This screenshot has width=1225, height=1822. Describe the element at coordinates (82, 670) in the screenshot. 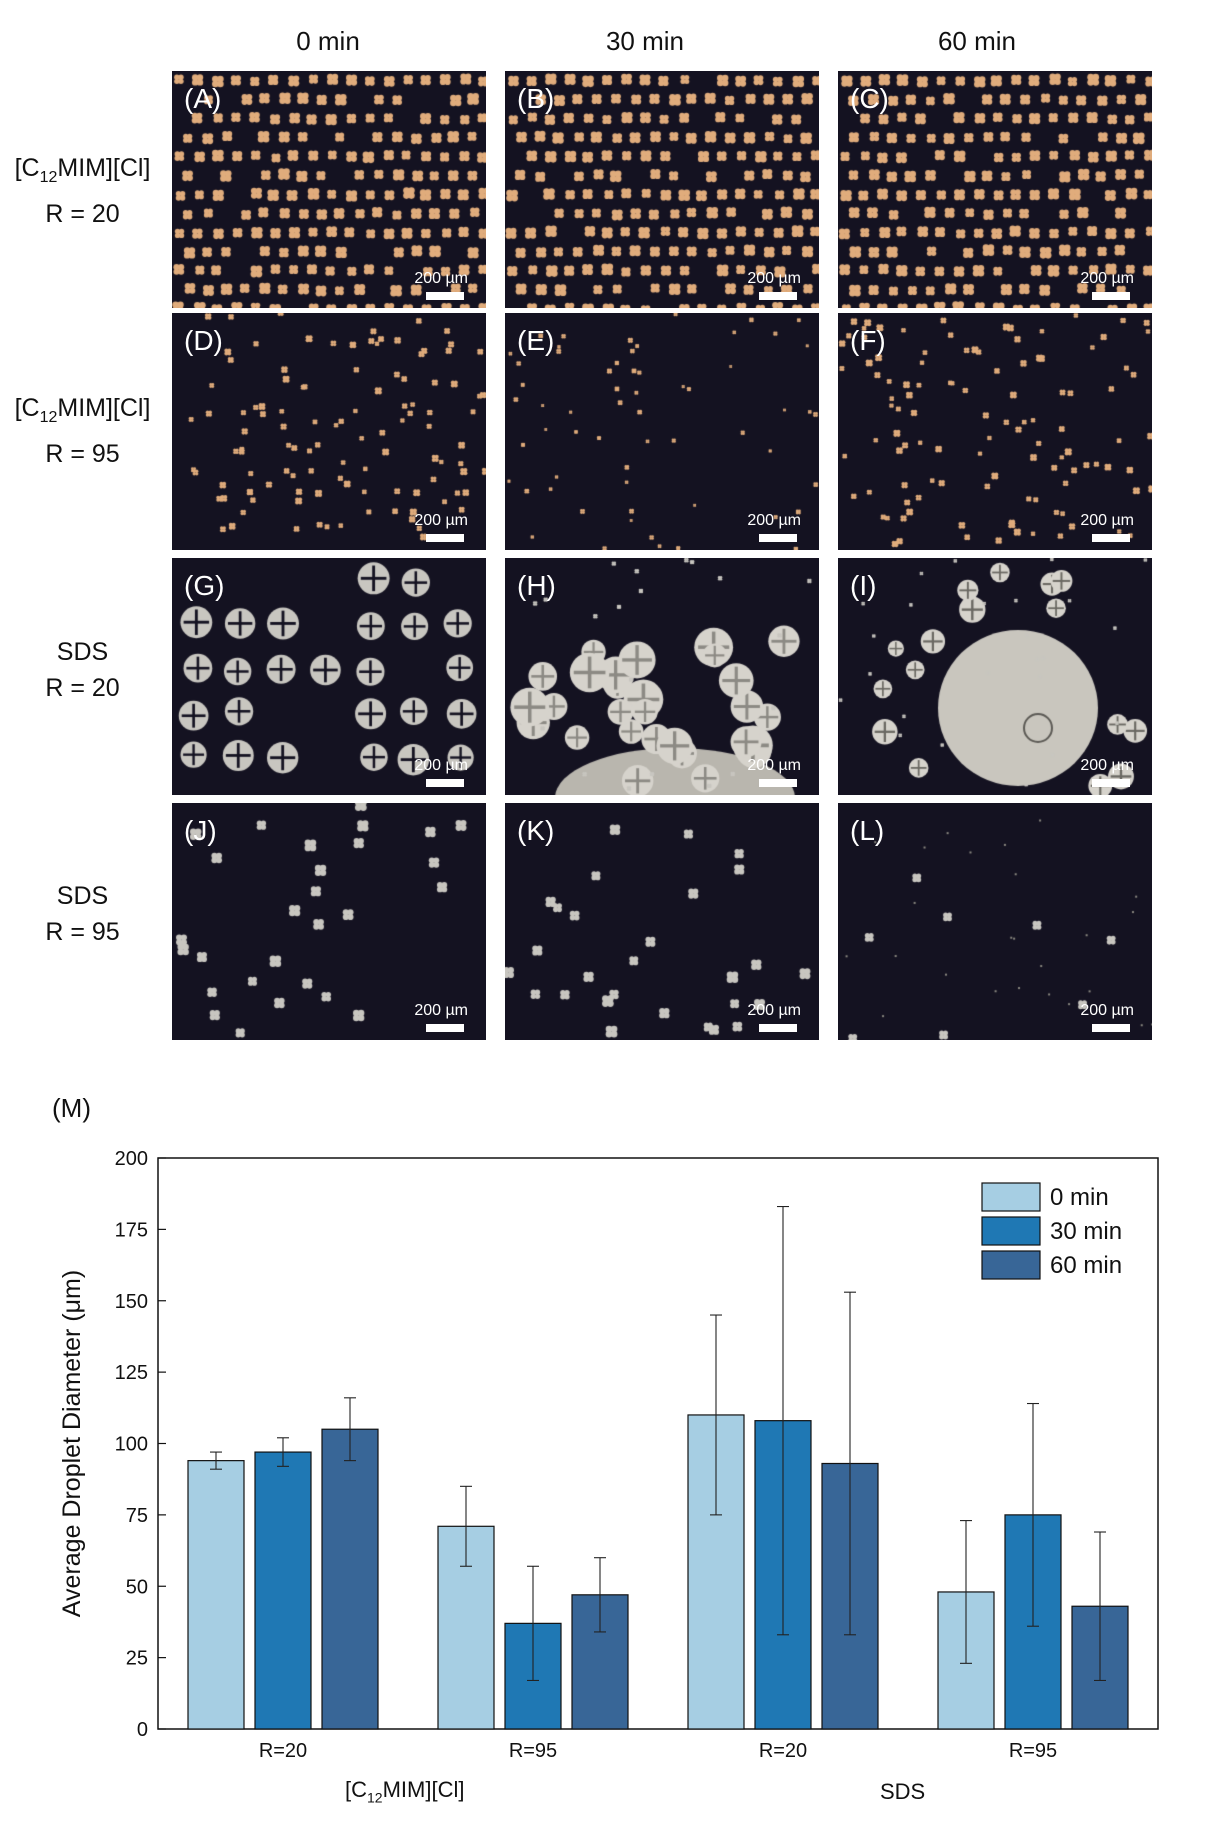

I see `row-label-3: SDS R = 20` at that location.